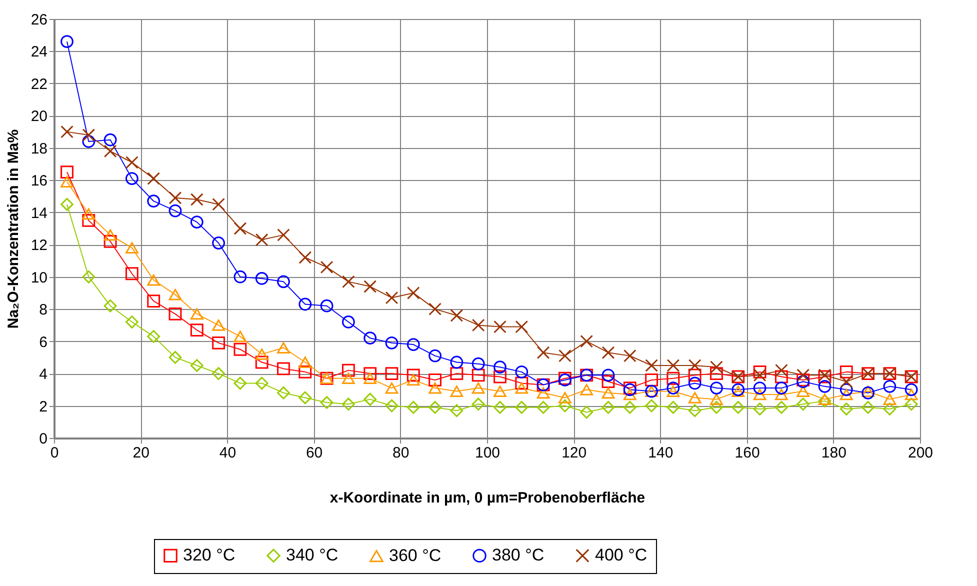  Describe the element at coordinates (43, 342) in the screenshot. I see `y-tick-label: 6` at that location.